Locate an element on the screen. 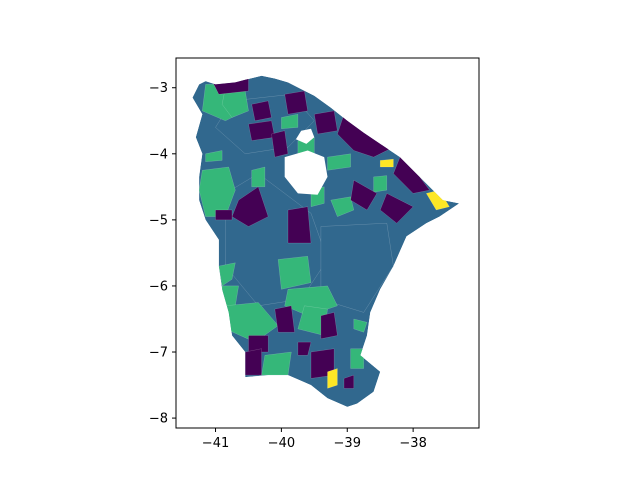 Image resolution: width=640 pixels, height=480 pixels. x-tick-label: −38 is located at coordinates (412, 443).